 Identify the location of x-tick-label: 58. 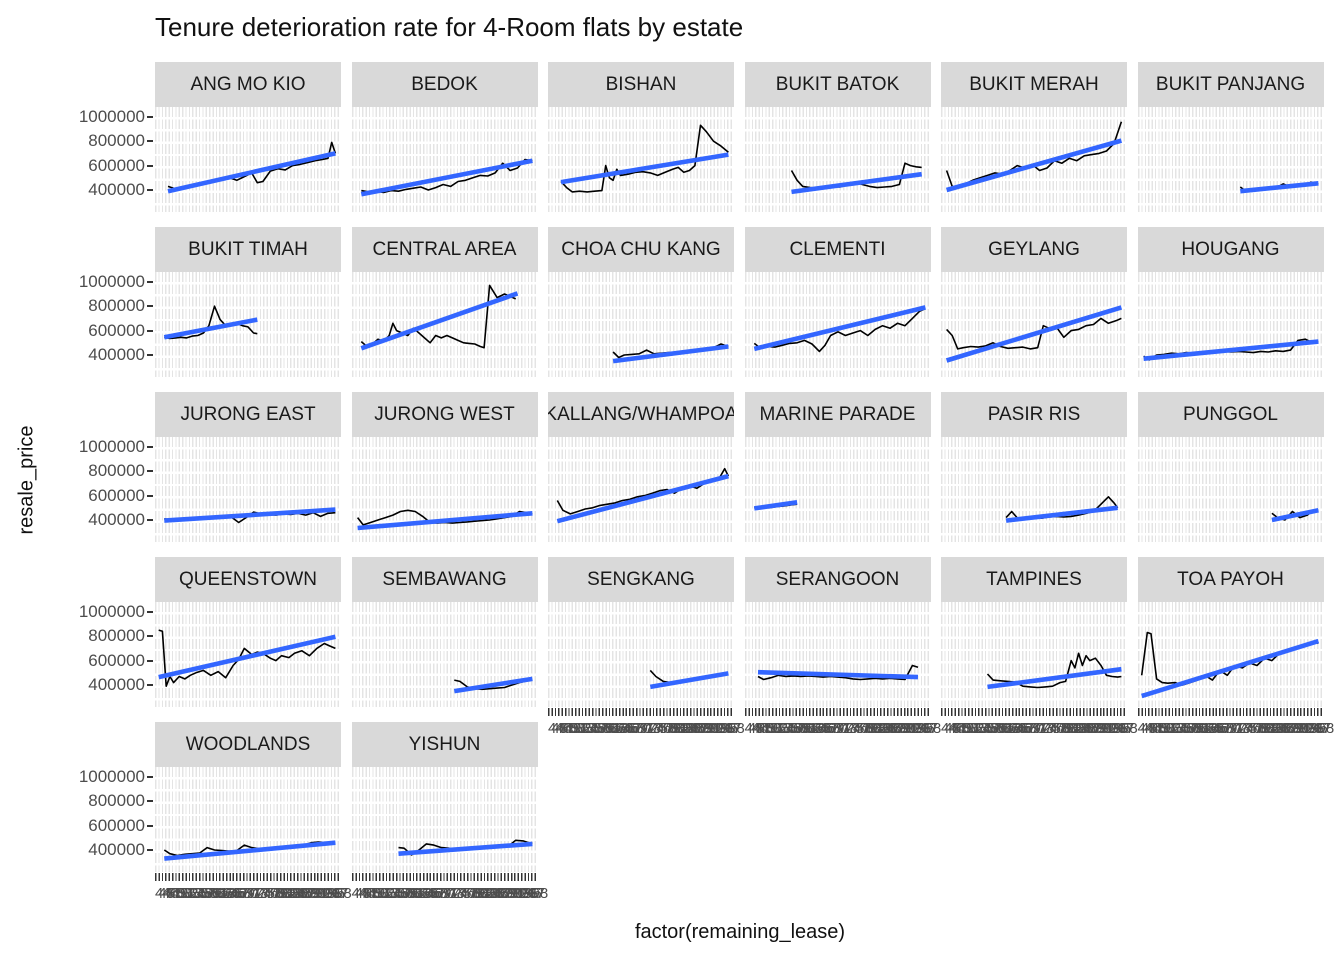
(603, 728).